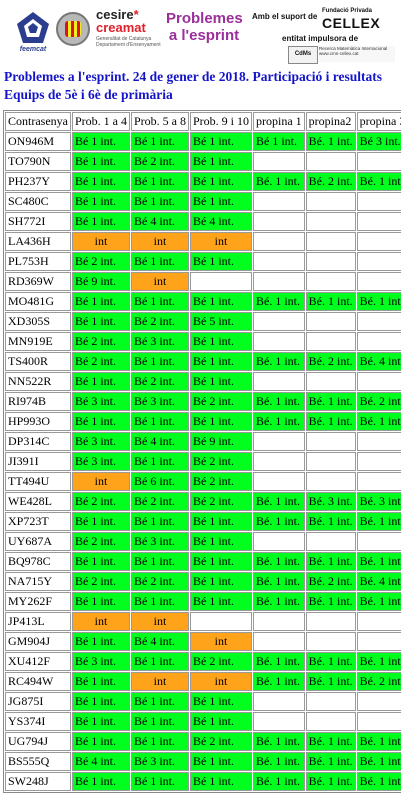 The image size is (401, 793). Describe the element at coordinates (378, 681) in the screenshot. I see `result-cell-correct: Bé. 2 int.` at that location.